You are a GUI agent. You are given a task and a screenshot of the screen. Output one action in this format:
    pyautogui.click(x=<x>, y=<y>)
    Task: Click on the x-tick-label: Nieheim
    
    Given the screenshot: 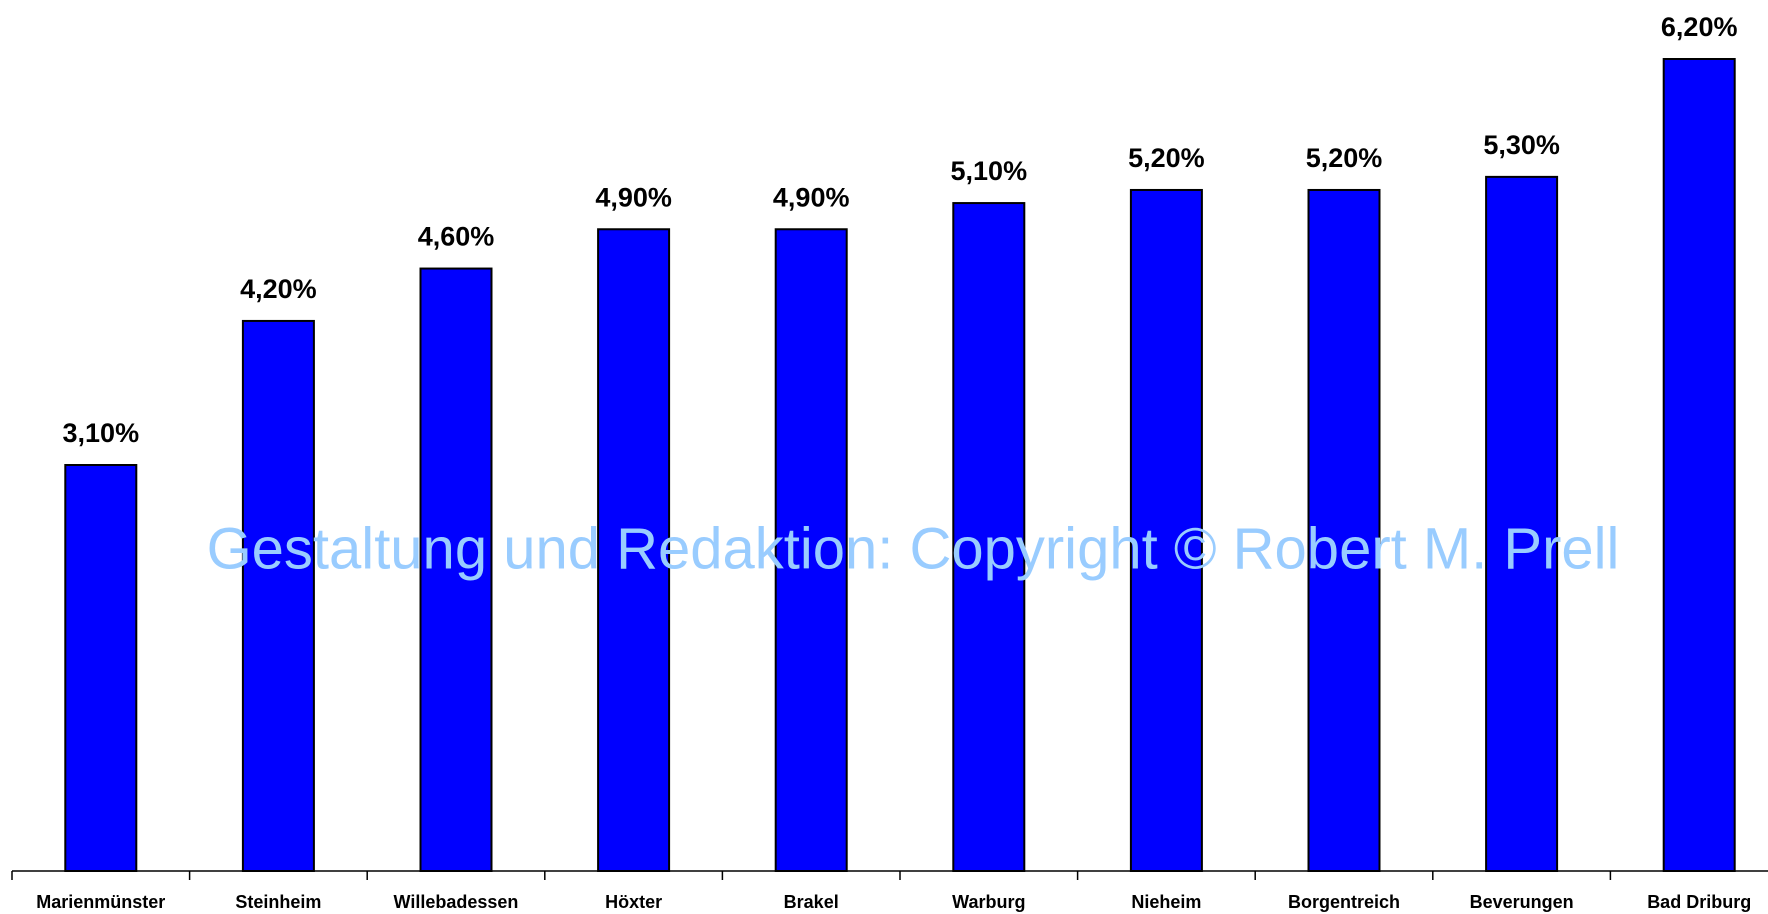 What is the action you would take?
    pyautogui.click(x=1166, y=902)
    